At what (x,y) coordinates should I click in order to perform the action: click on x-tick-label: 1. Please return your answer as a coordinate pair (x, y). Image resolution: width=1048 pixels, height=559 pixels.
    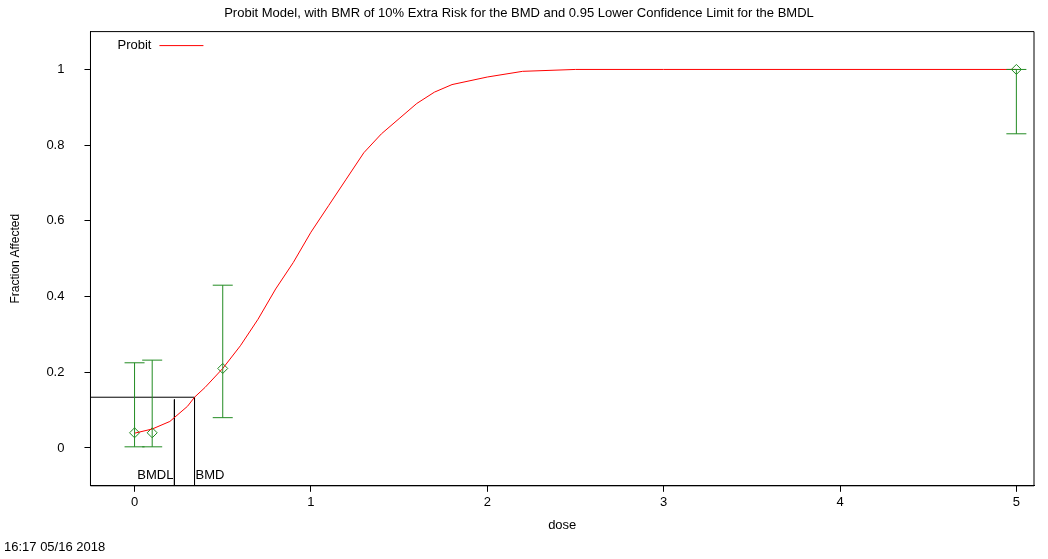
    Looking at the image, I should click on (311, 502).